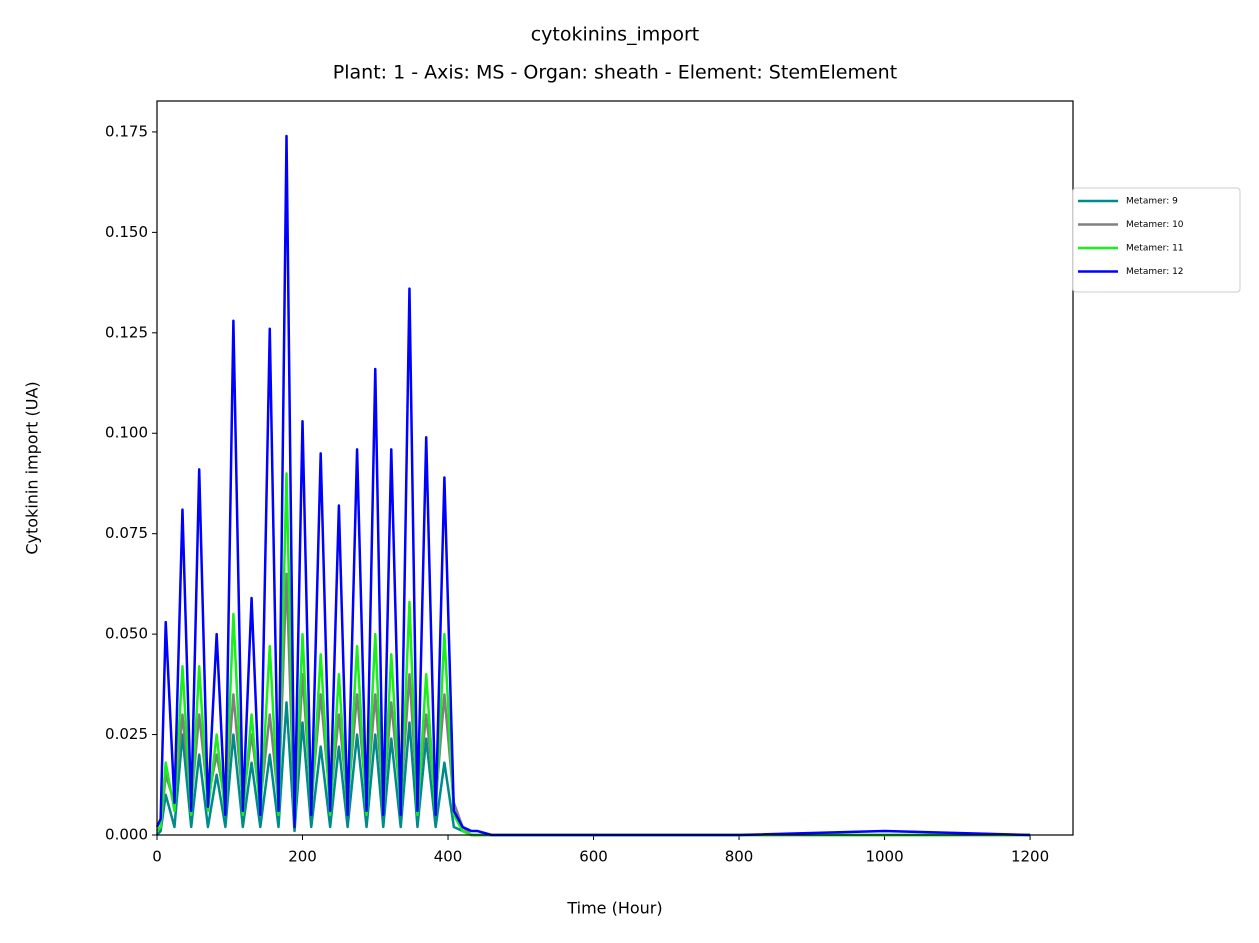 This screenshot has width=1259, height=943. Describe the element at coordinates (593, 769) in the screenshot. I see `series-line` at that location.